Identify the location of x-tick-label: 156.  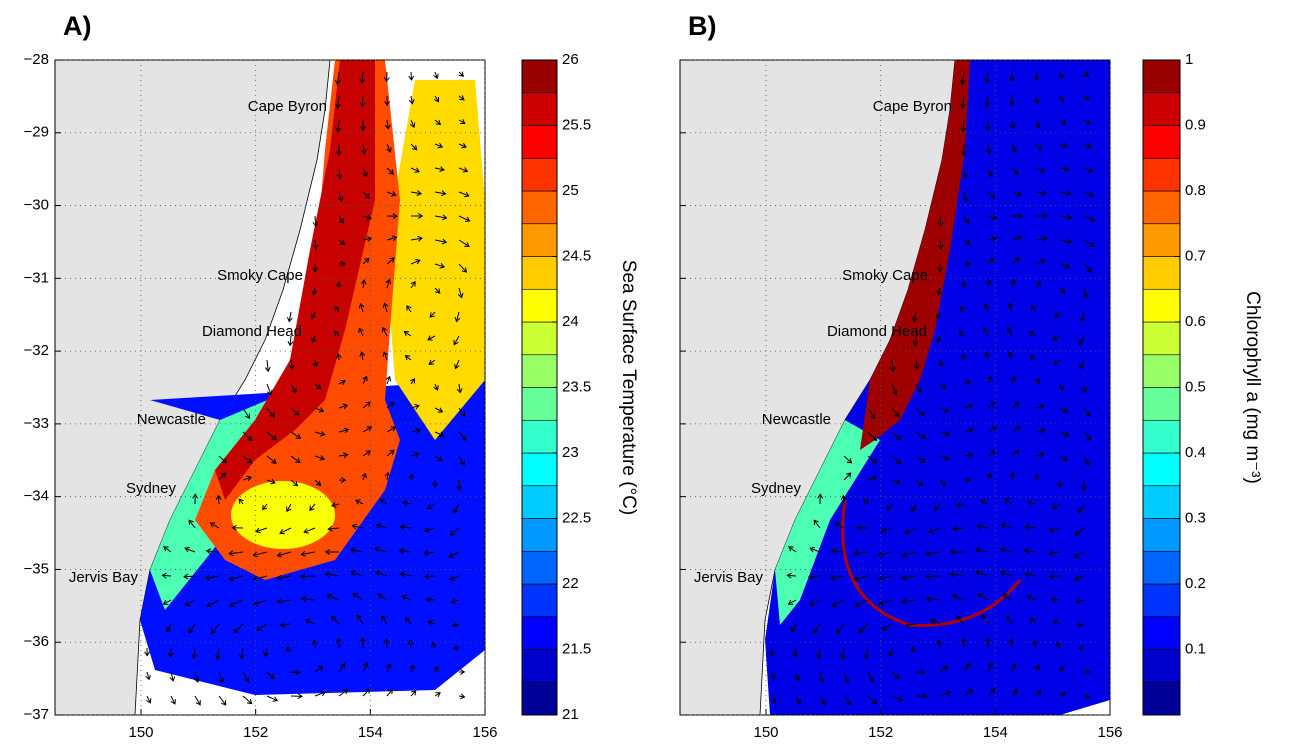
(484, 732).